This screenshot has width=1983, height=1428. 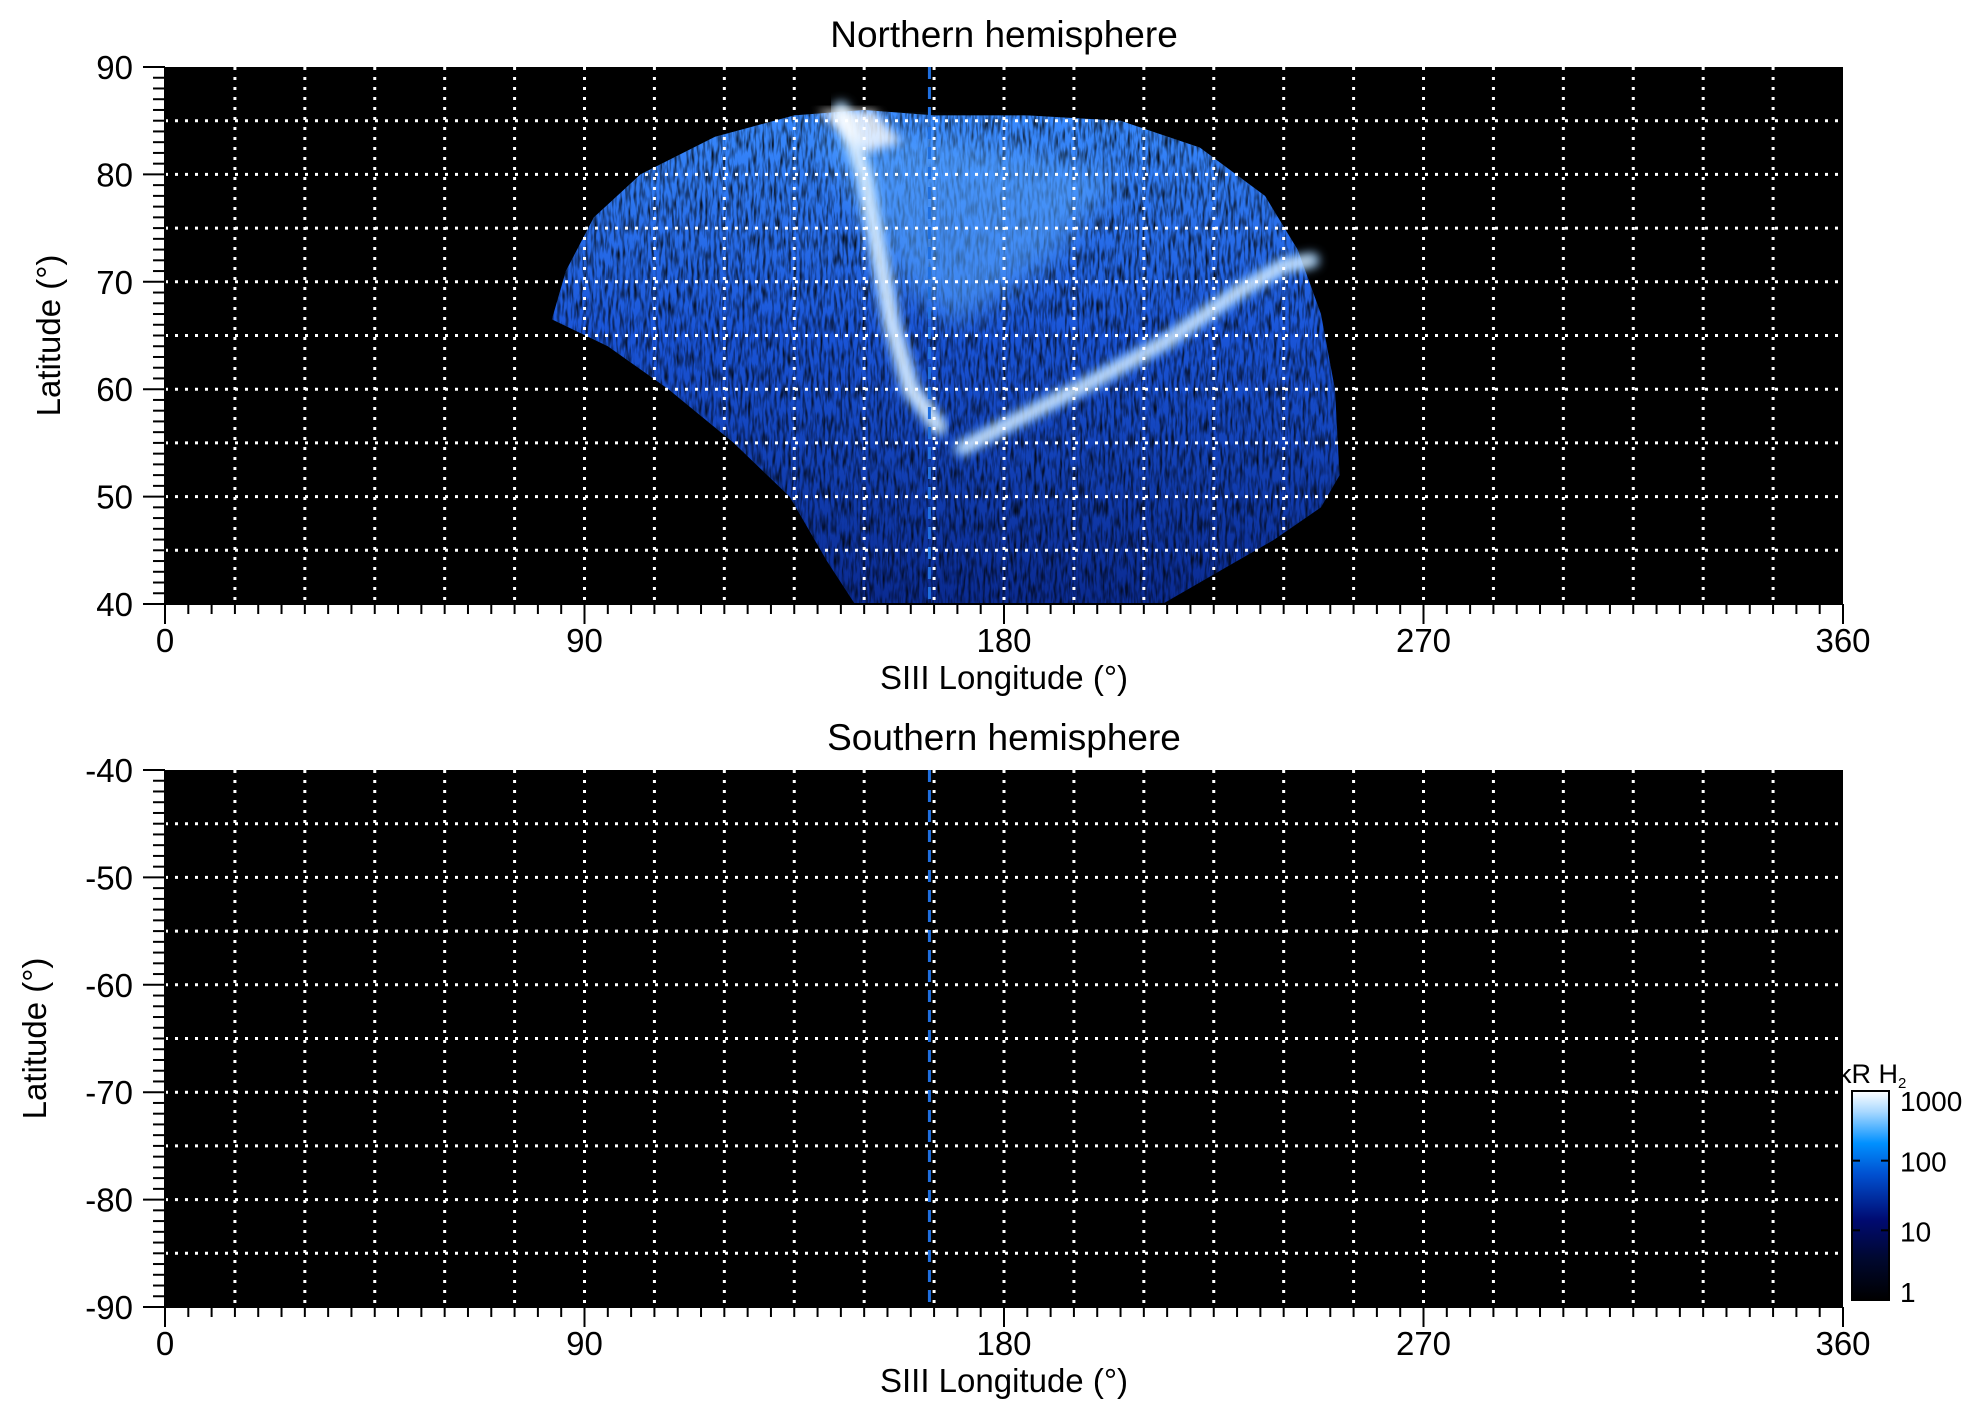 What do you see at coordinates (109, 985) in the screenshot?
I see `y-tick-label: -60` at bounding box center [109, 985].